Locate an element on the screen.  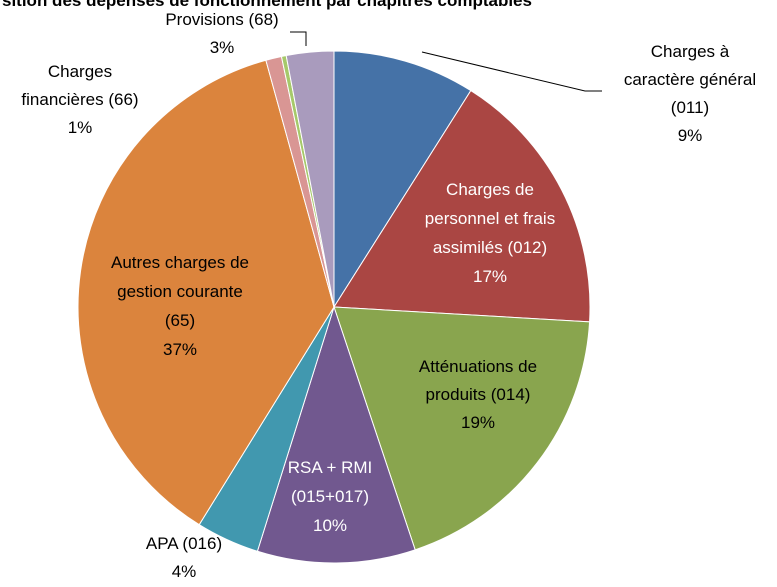
value-label: 3% is located at coordinates (222, 47).